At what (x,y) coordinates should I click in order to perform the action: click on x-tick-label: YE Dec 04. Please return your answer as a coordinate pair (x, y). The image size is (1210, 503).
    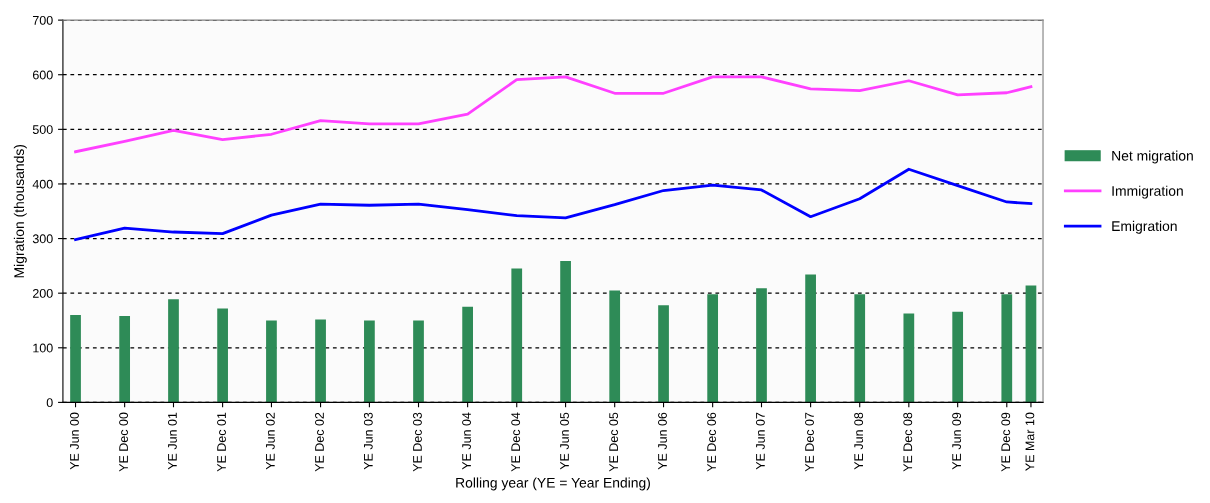
    Looking at the image, I should click on (516, 442).